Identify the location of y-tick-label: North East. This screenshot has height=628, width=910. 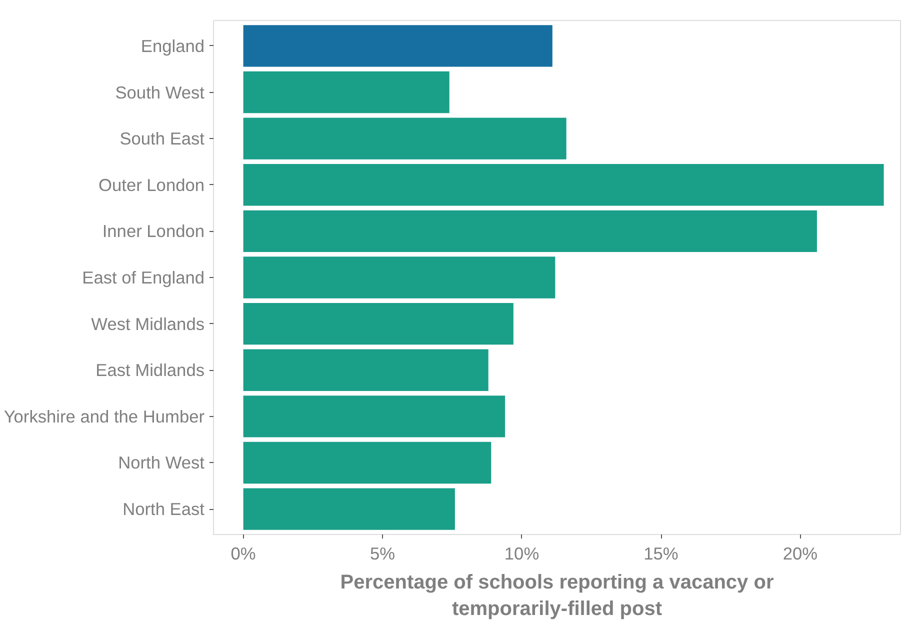
(163, 509).